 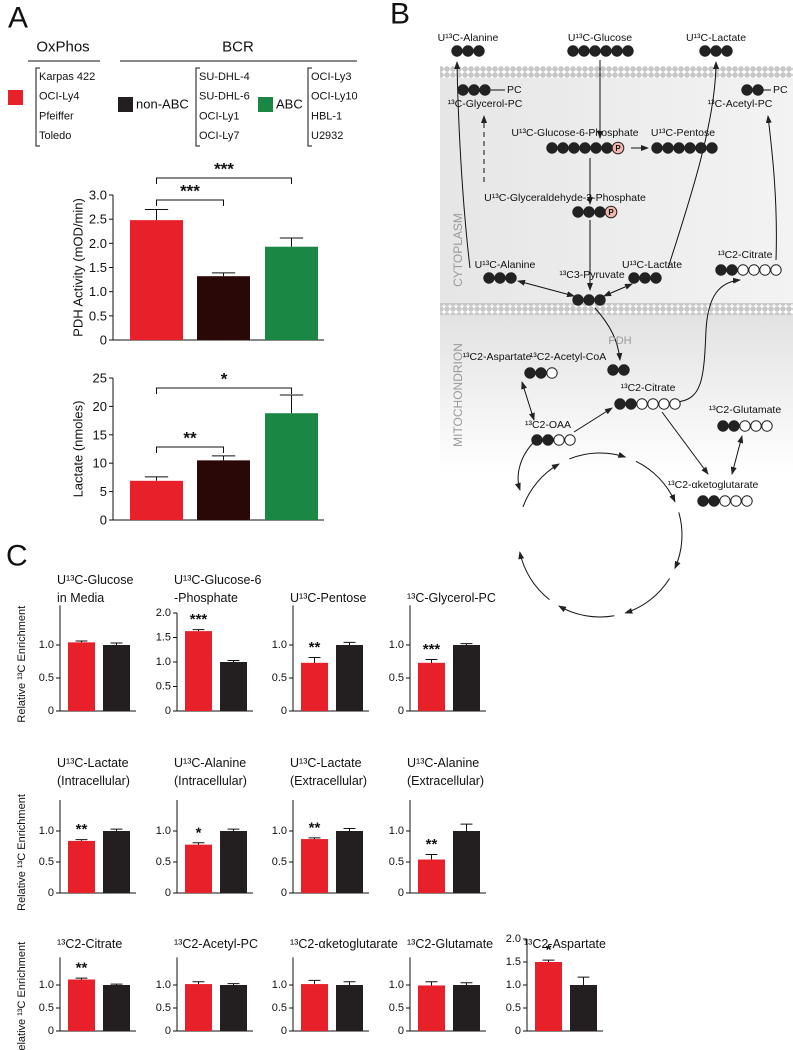 What do you see at coordinates (745, 255) in the screenshot?
I see `metabolite-label: ¹³C2-Citrate` at bounding box center [745, 255].